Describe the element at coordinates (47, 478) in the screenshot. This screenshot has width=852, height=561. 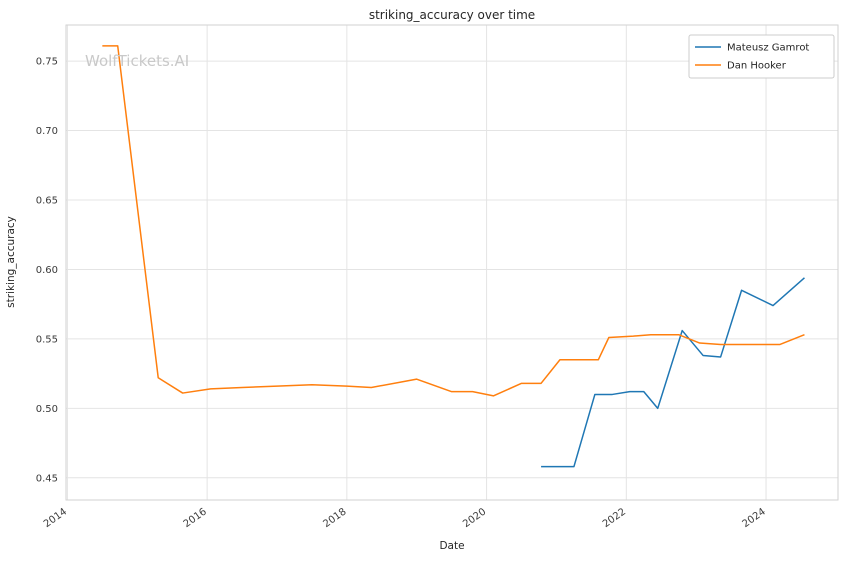
I see `y-tick-label: 0.45` at that location.